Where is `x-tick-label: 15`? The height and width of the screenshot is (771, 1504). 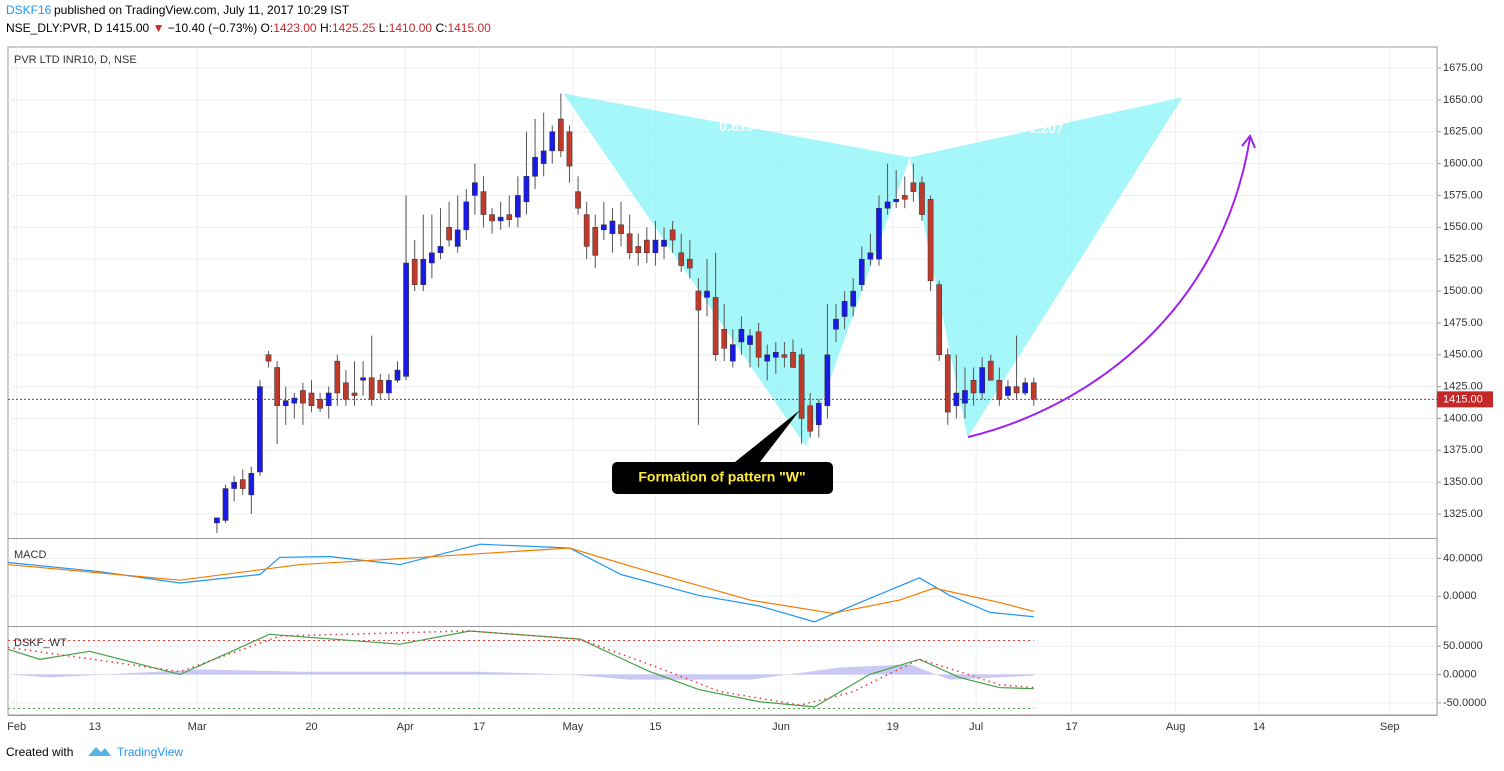 x-tick-label: 15 is located at coordinates (655, 727).